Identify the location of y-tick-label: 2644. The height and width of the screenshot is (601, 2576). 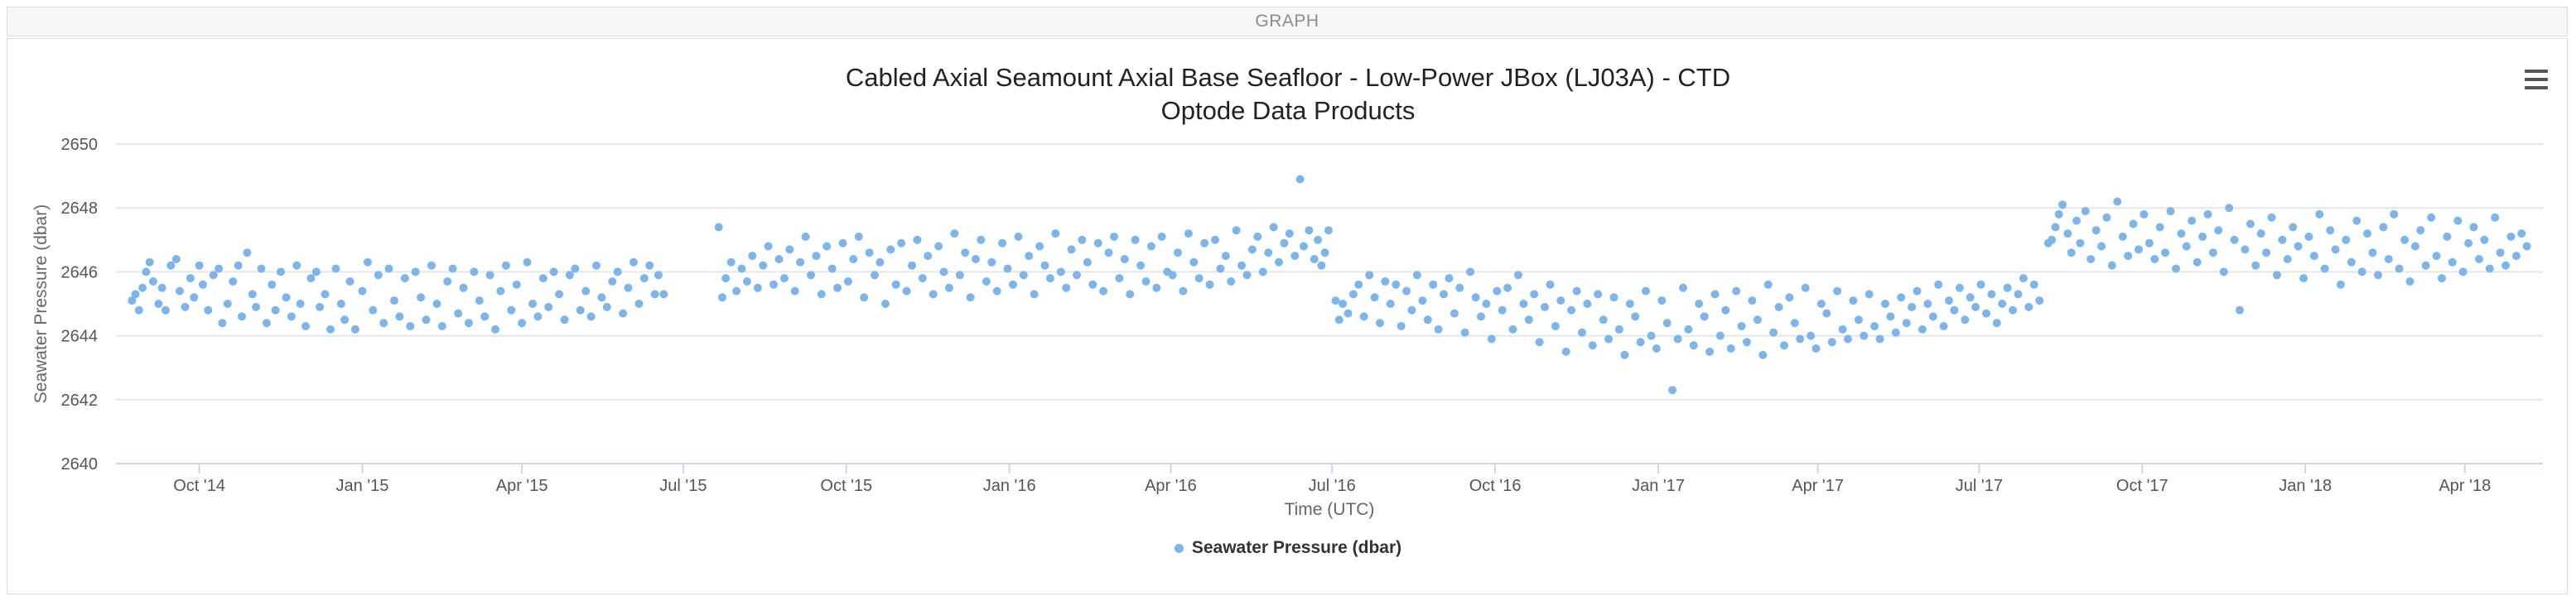
(80, 337).